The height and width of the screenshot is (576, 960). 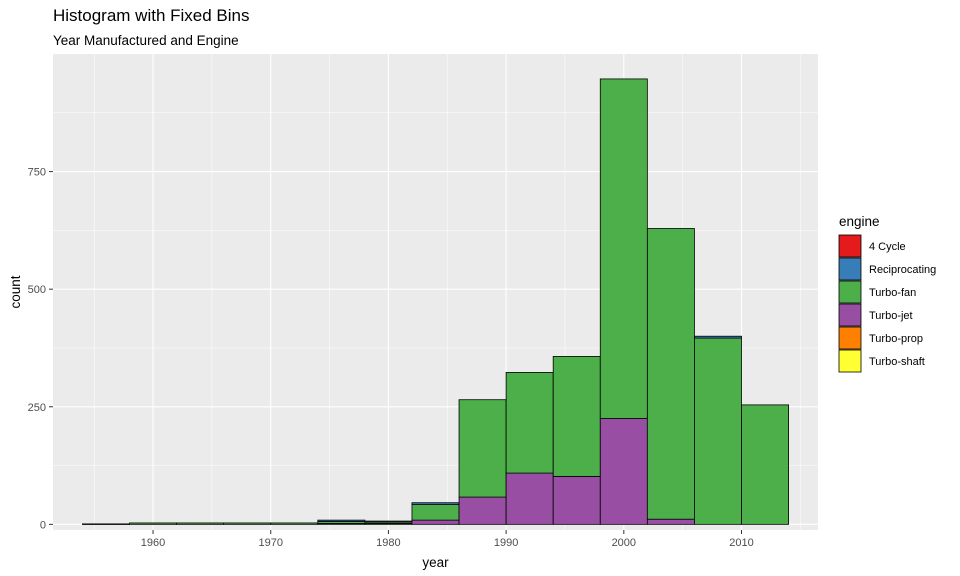 I want to click on y-tick-label: 0, so click(x=43, y=525).